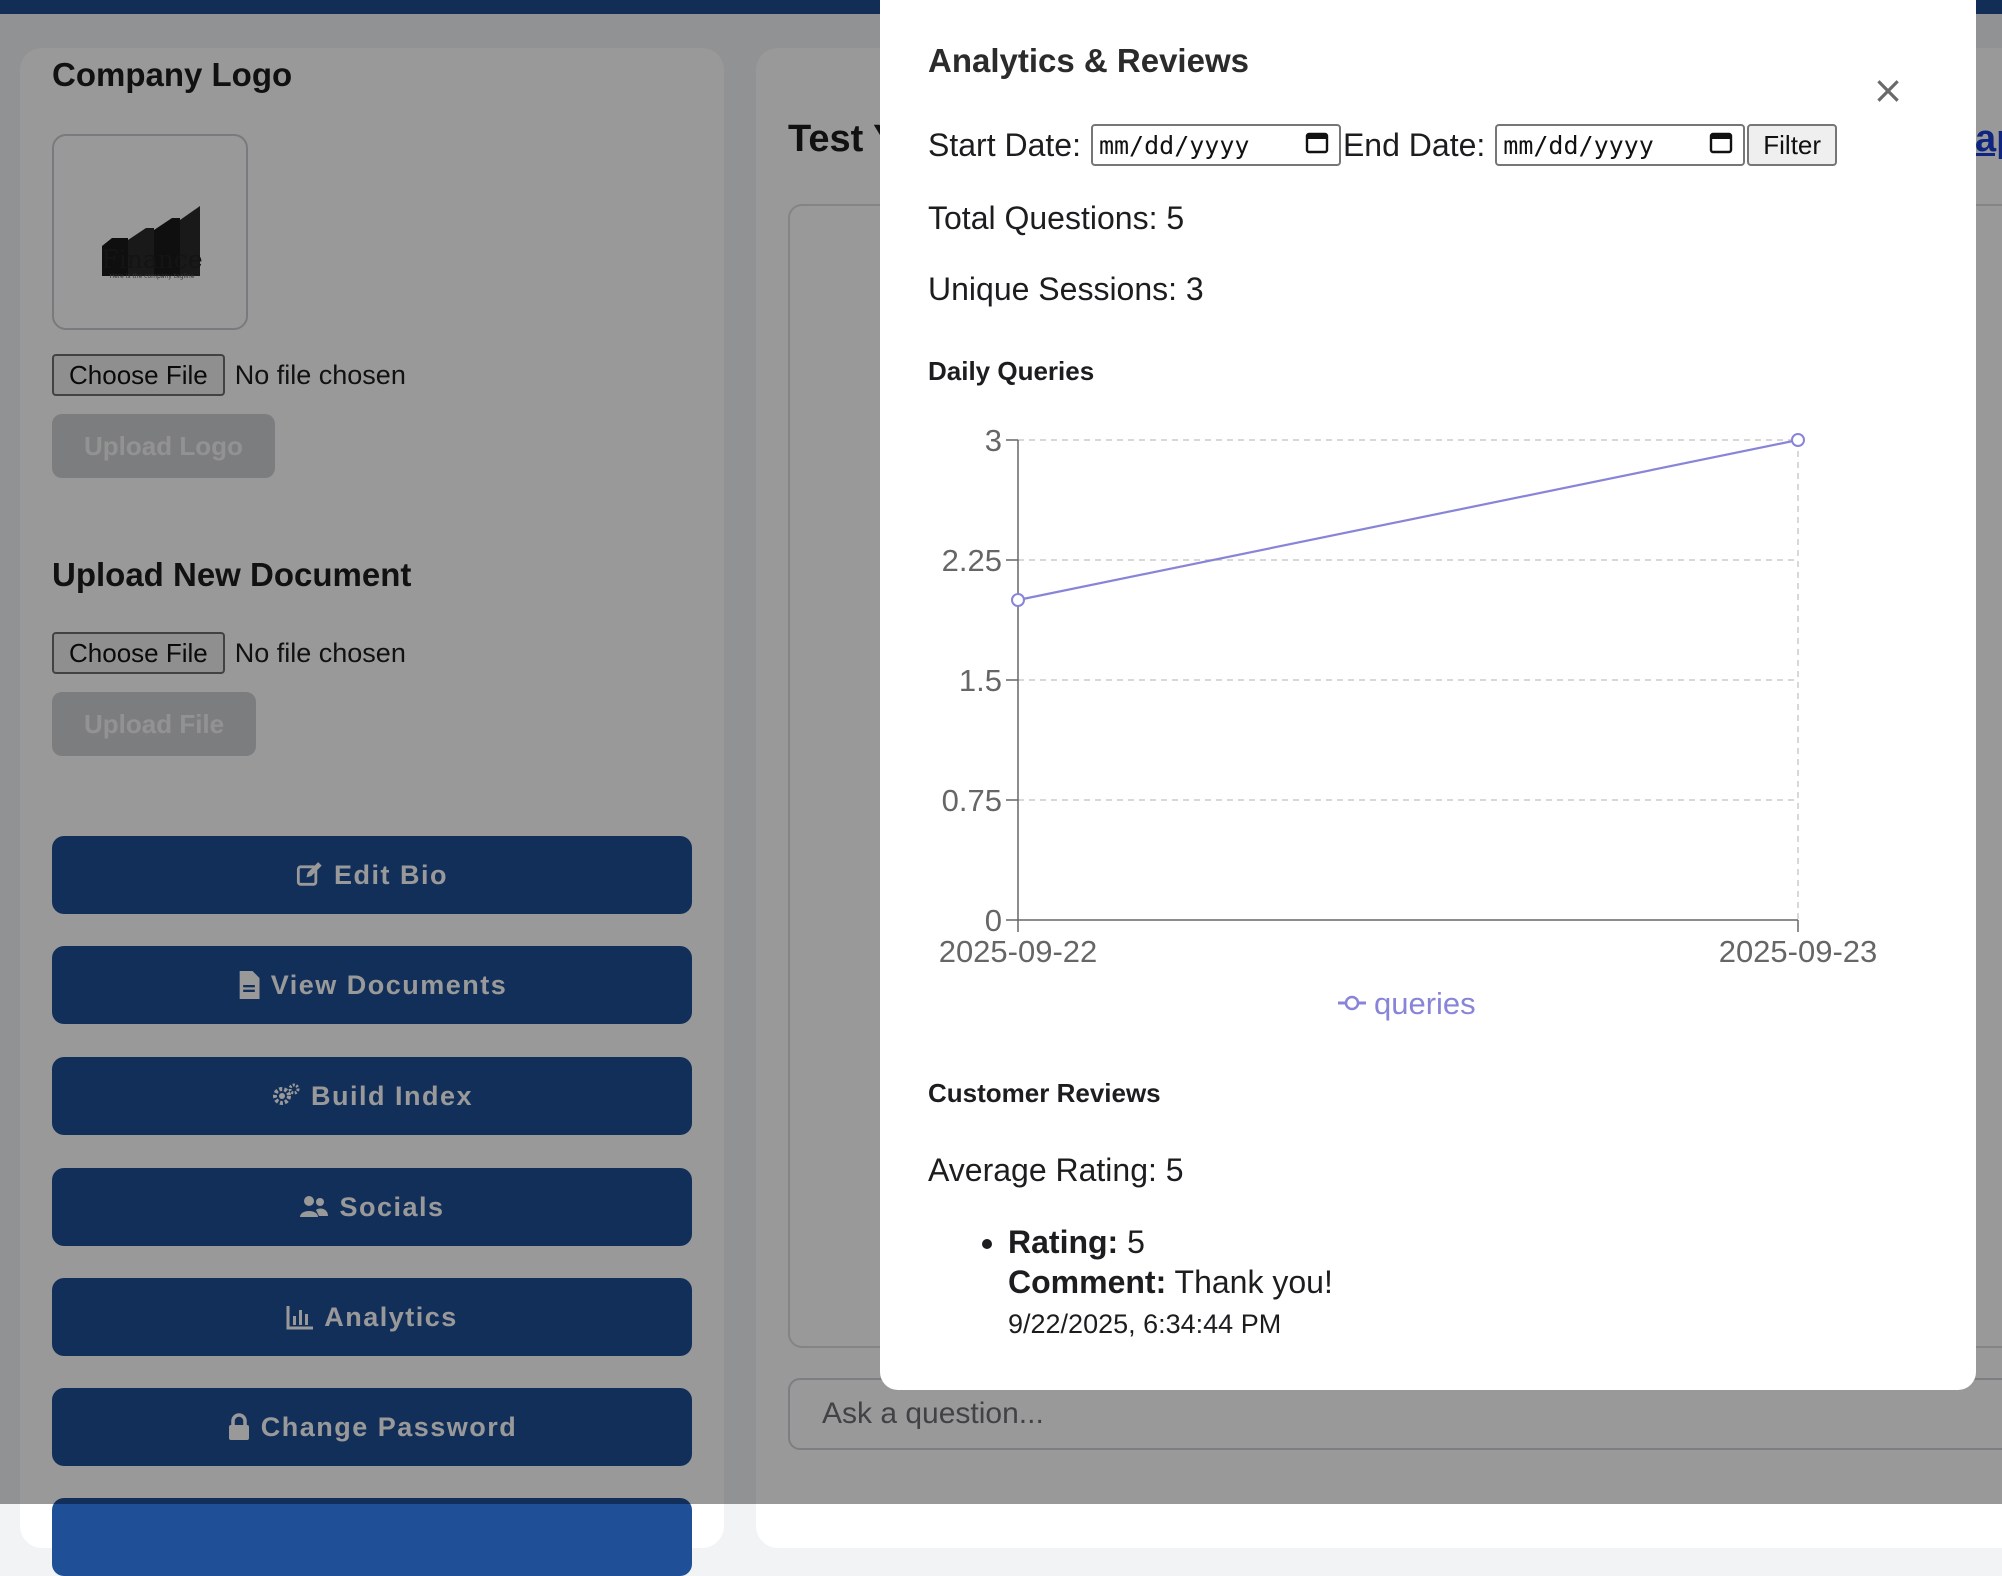  What do you see at coordinates (154, 724) in the screenshot?
I see `upload-file-button: Upload File` at bounding box center [154, 724].